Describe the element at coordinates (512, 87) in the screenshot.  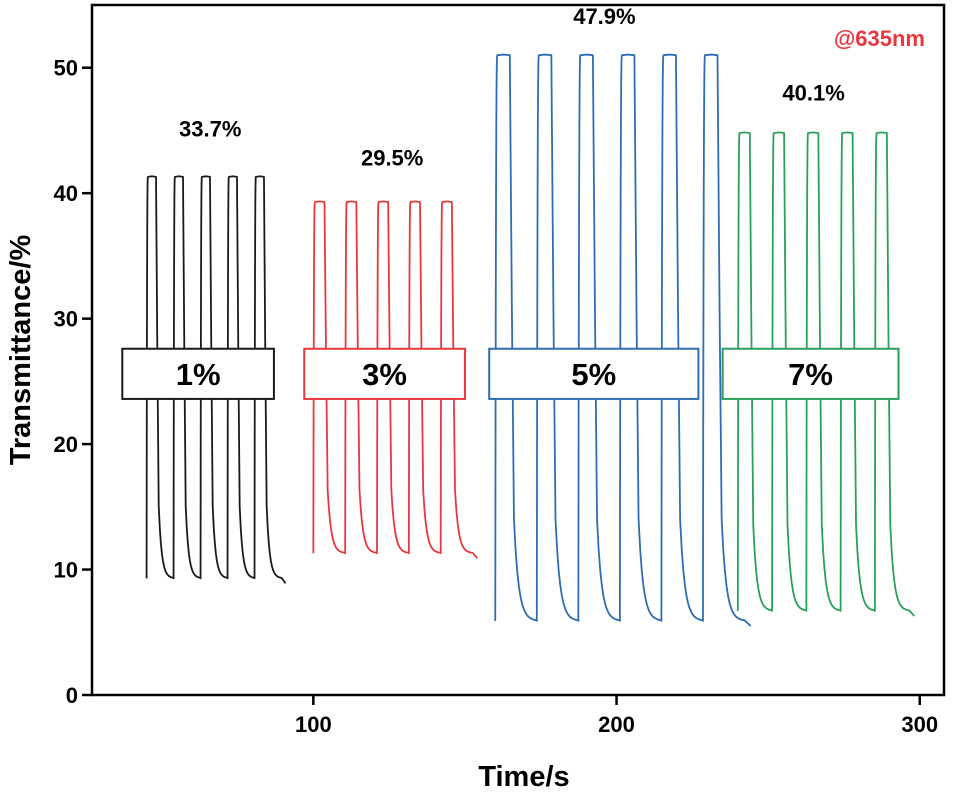
I see `contrast-labels-layer: 33.7% 29.5% 47.9% 40.1%` at that location.